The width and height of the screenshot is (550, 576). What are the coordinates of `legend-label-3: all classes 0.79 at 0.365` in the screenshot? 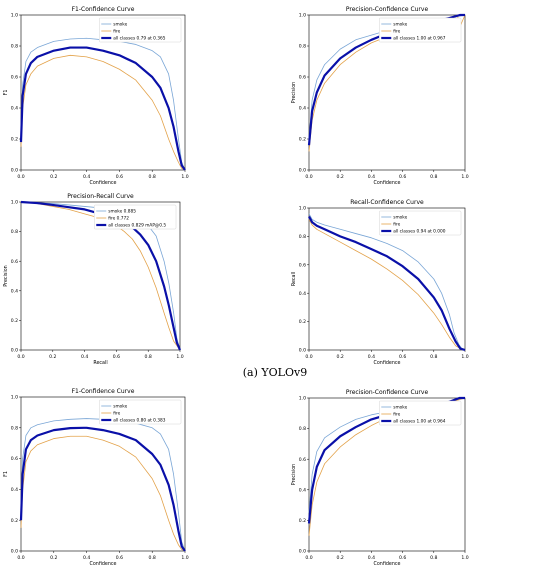 It's located at (139, 39).